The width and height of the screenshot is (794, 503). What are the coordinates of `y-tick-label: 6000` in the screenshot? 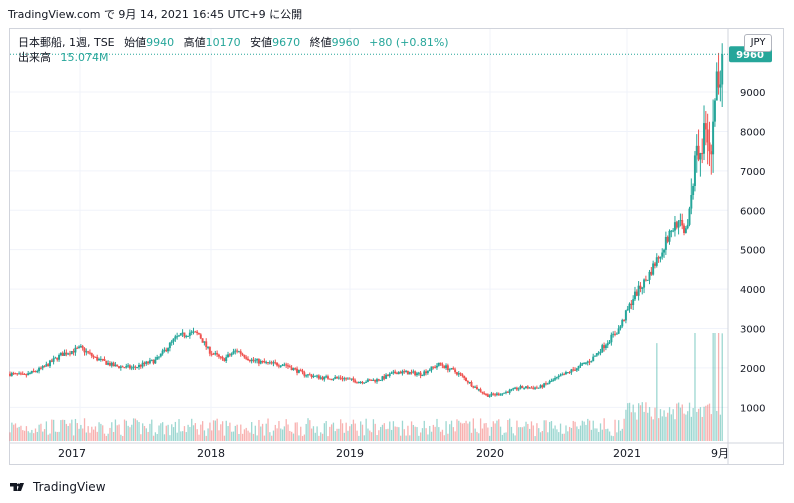 It's located at (752, 211).